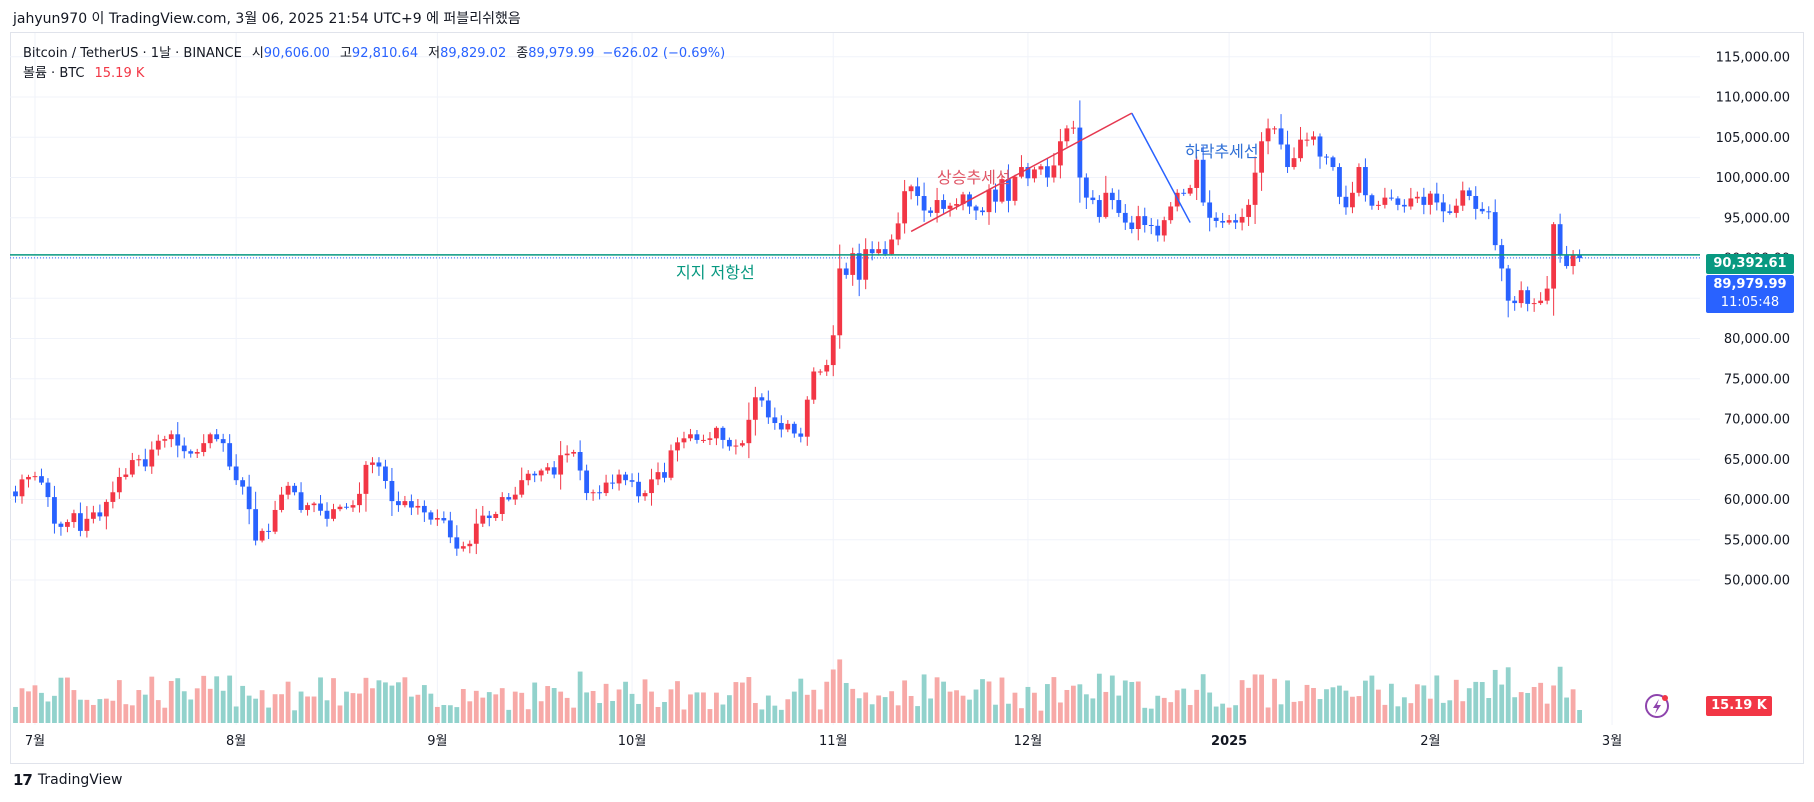 Image resolution: width=1814 pixels, height=802 pixels. I want to click on lightning-icon, so click(1657, 706).